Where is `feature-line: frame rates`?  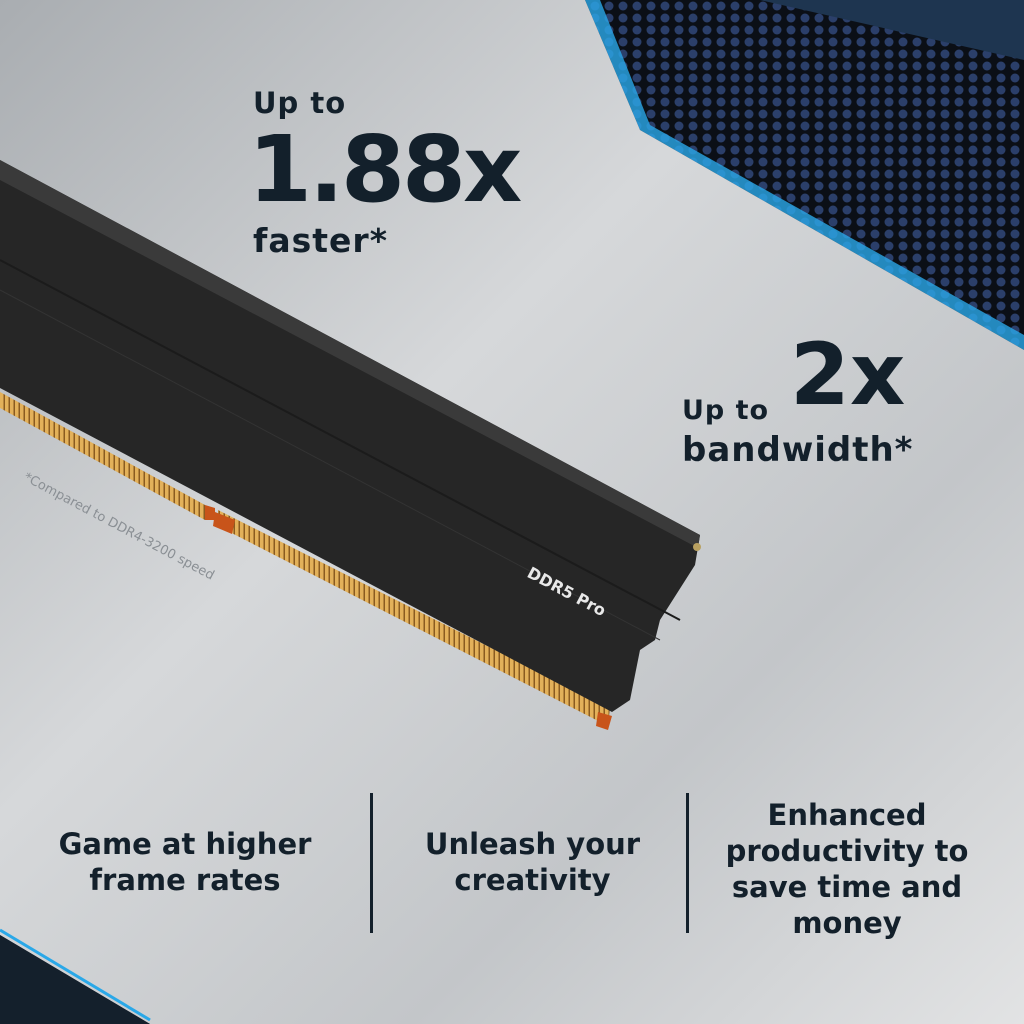
feature-line: frame rates is located at coordinates (185, 880).